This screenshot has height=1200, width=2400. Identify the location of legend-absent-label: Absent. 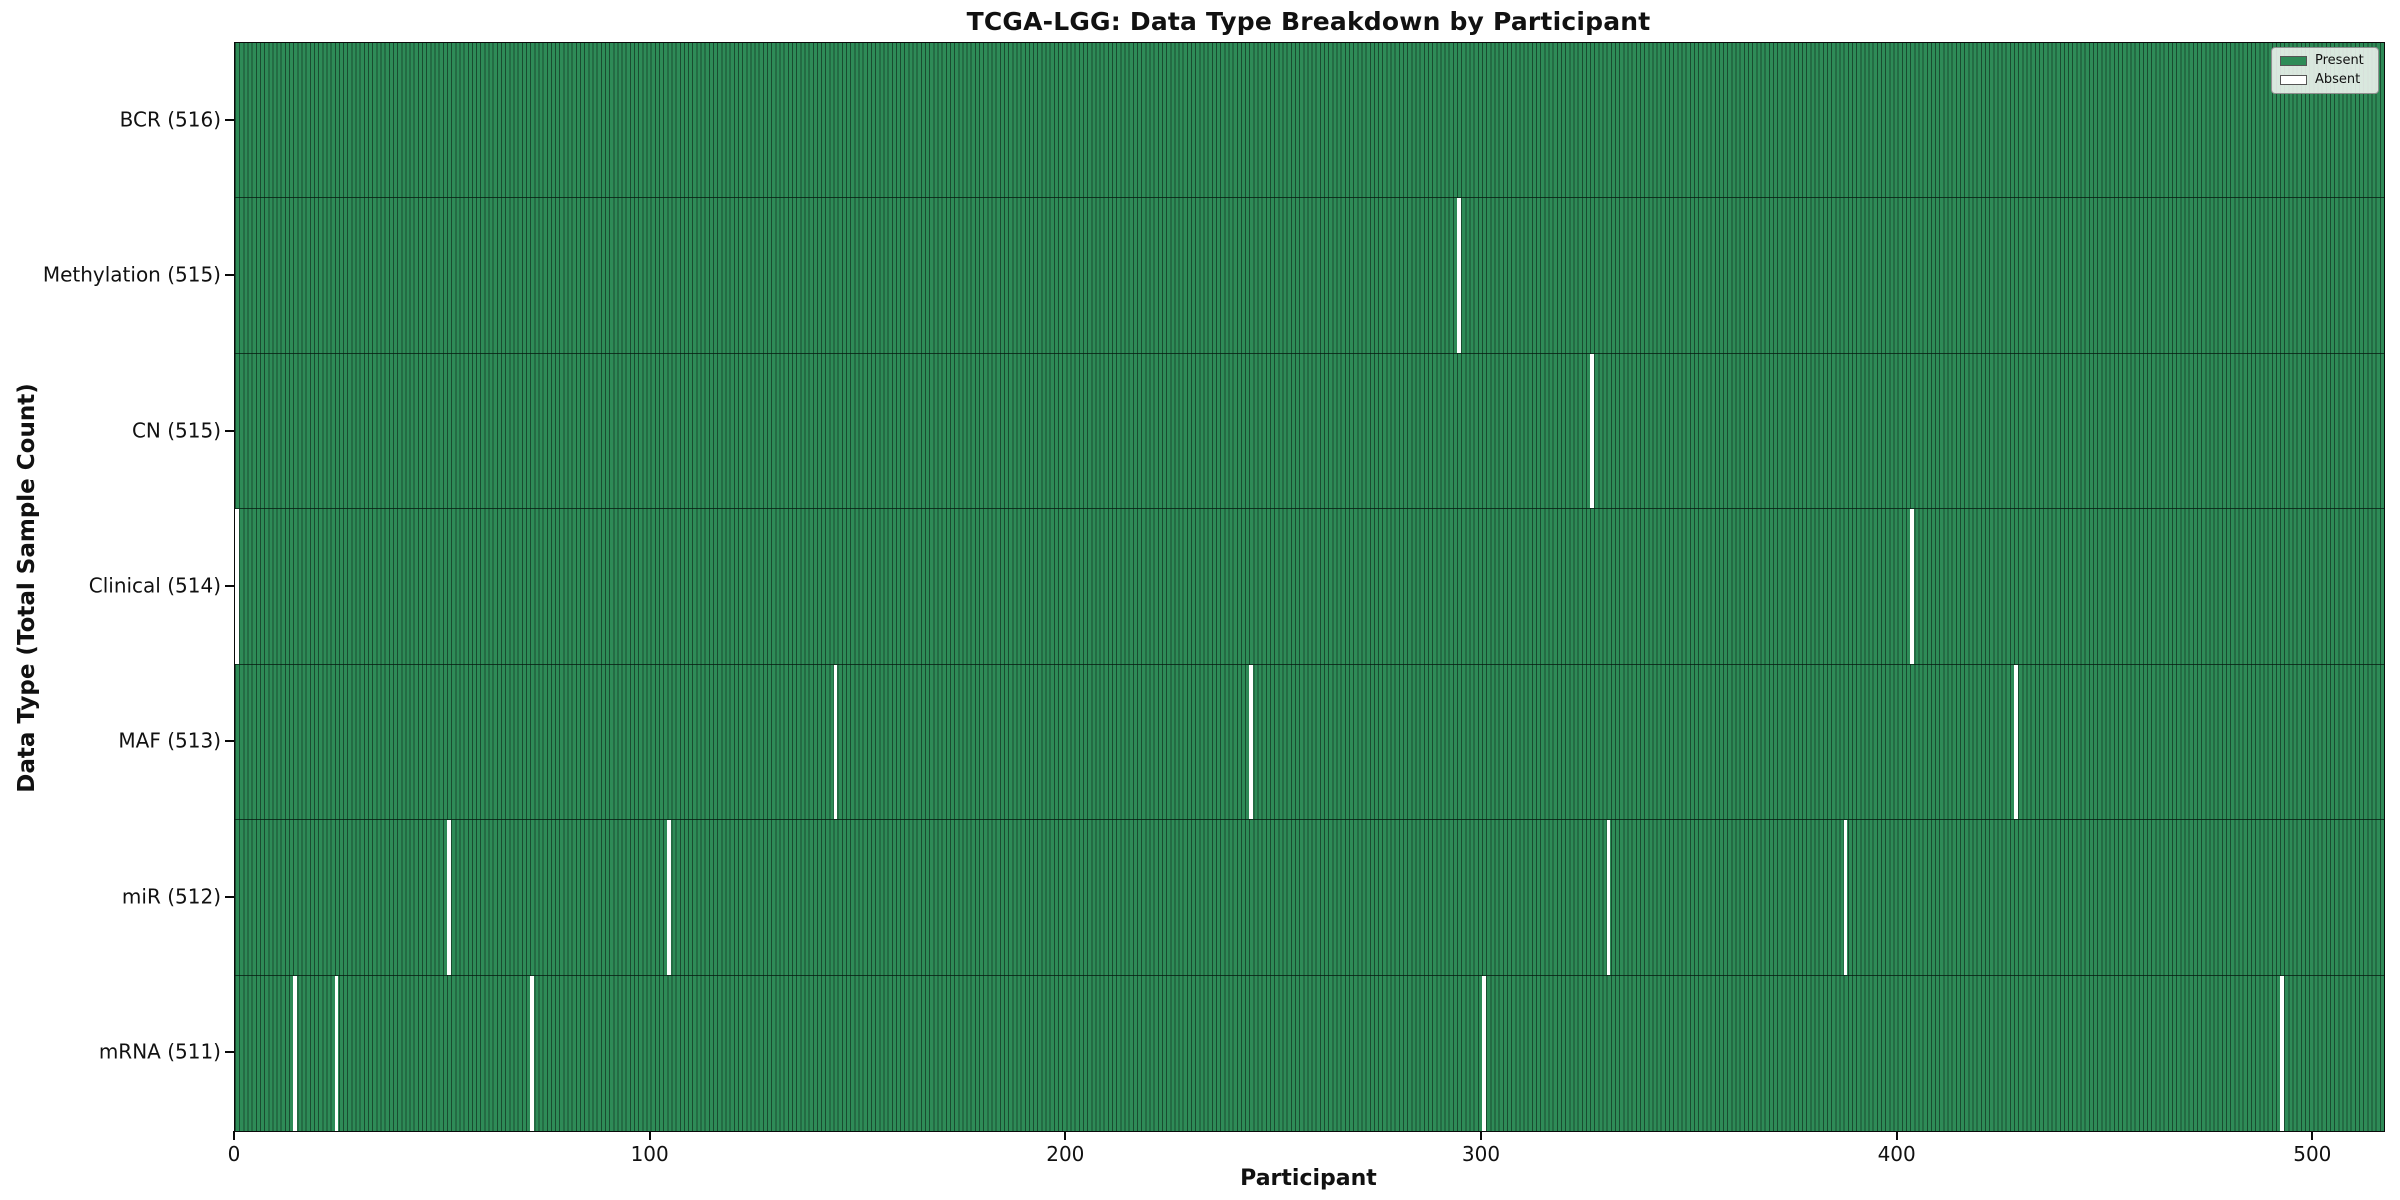
(2338, 79).